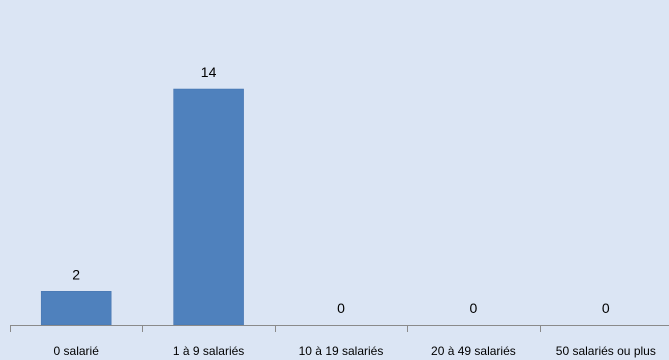 This screenshot has height=360, width=669. I want to click on category-label-1: 1 à 9 salariés, so click(208, 351).